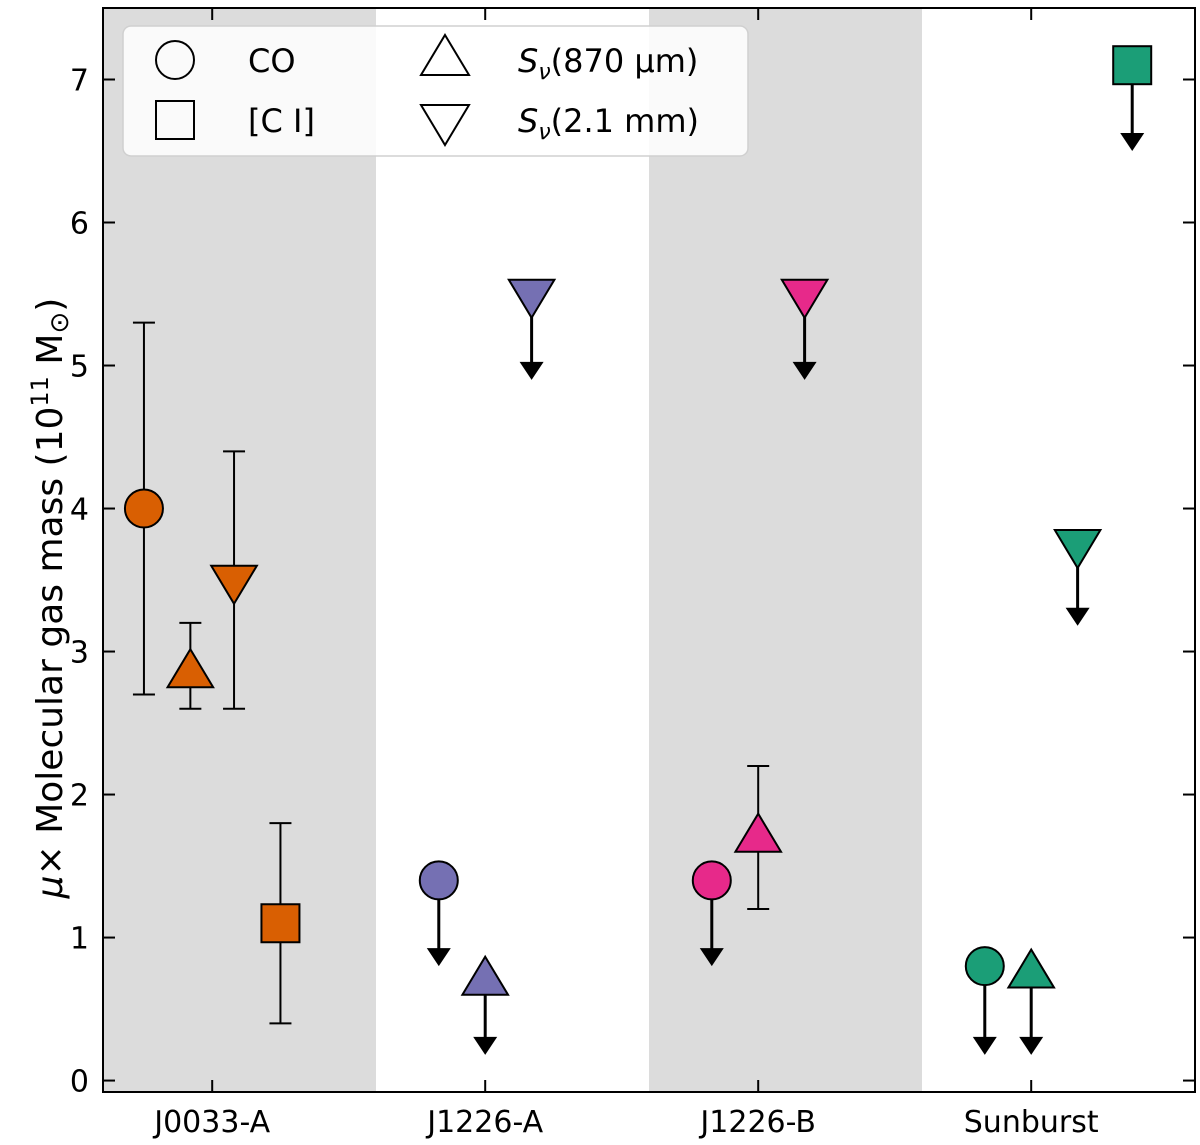 The image size is (1200, 1145). Describe the element at coordinates (280, 923) in the screenshot. I see `marker-j0033-a-square` at that location.